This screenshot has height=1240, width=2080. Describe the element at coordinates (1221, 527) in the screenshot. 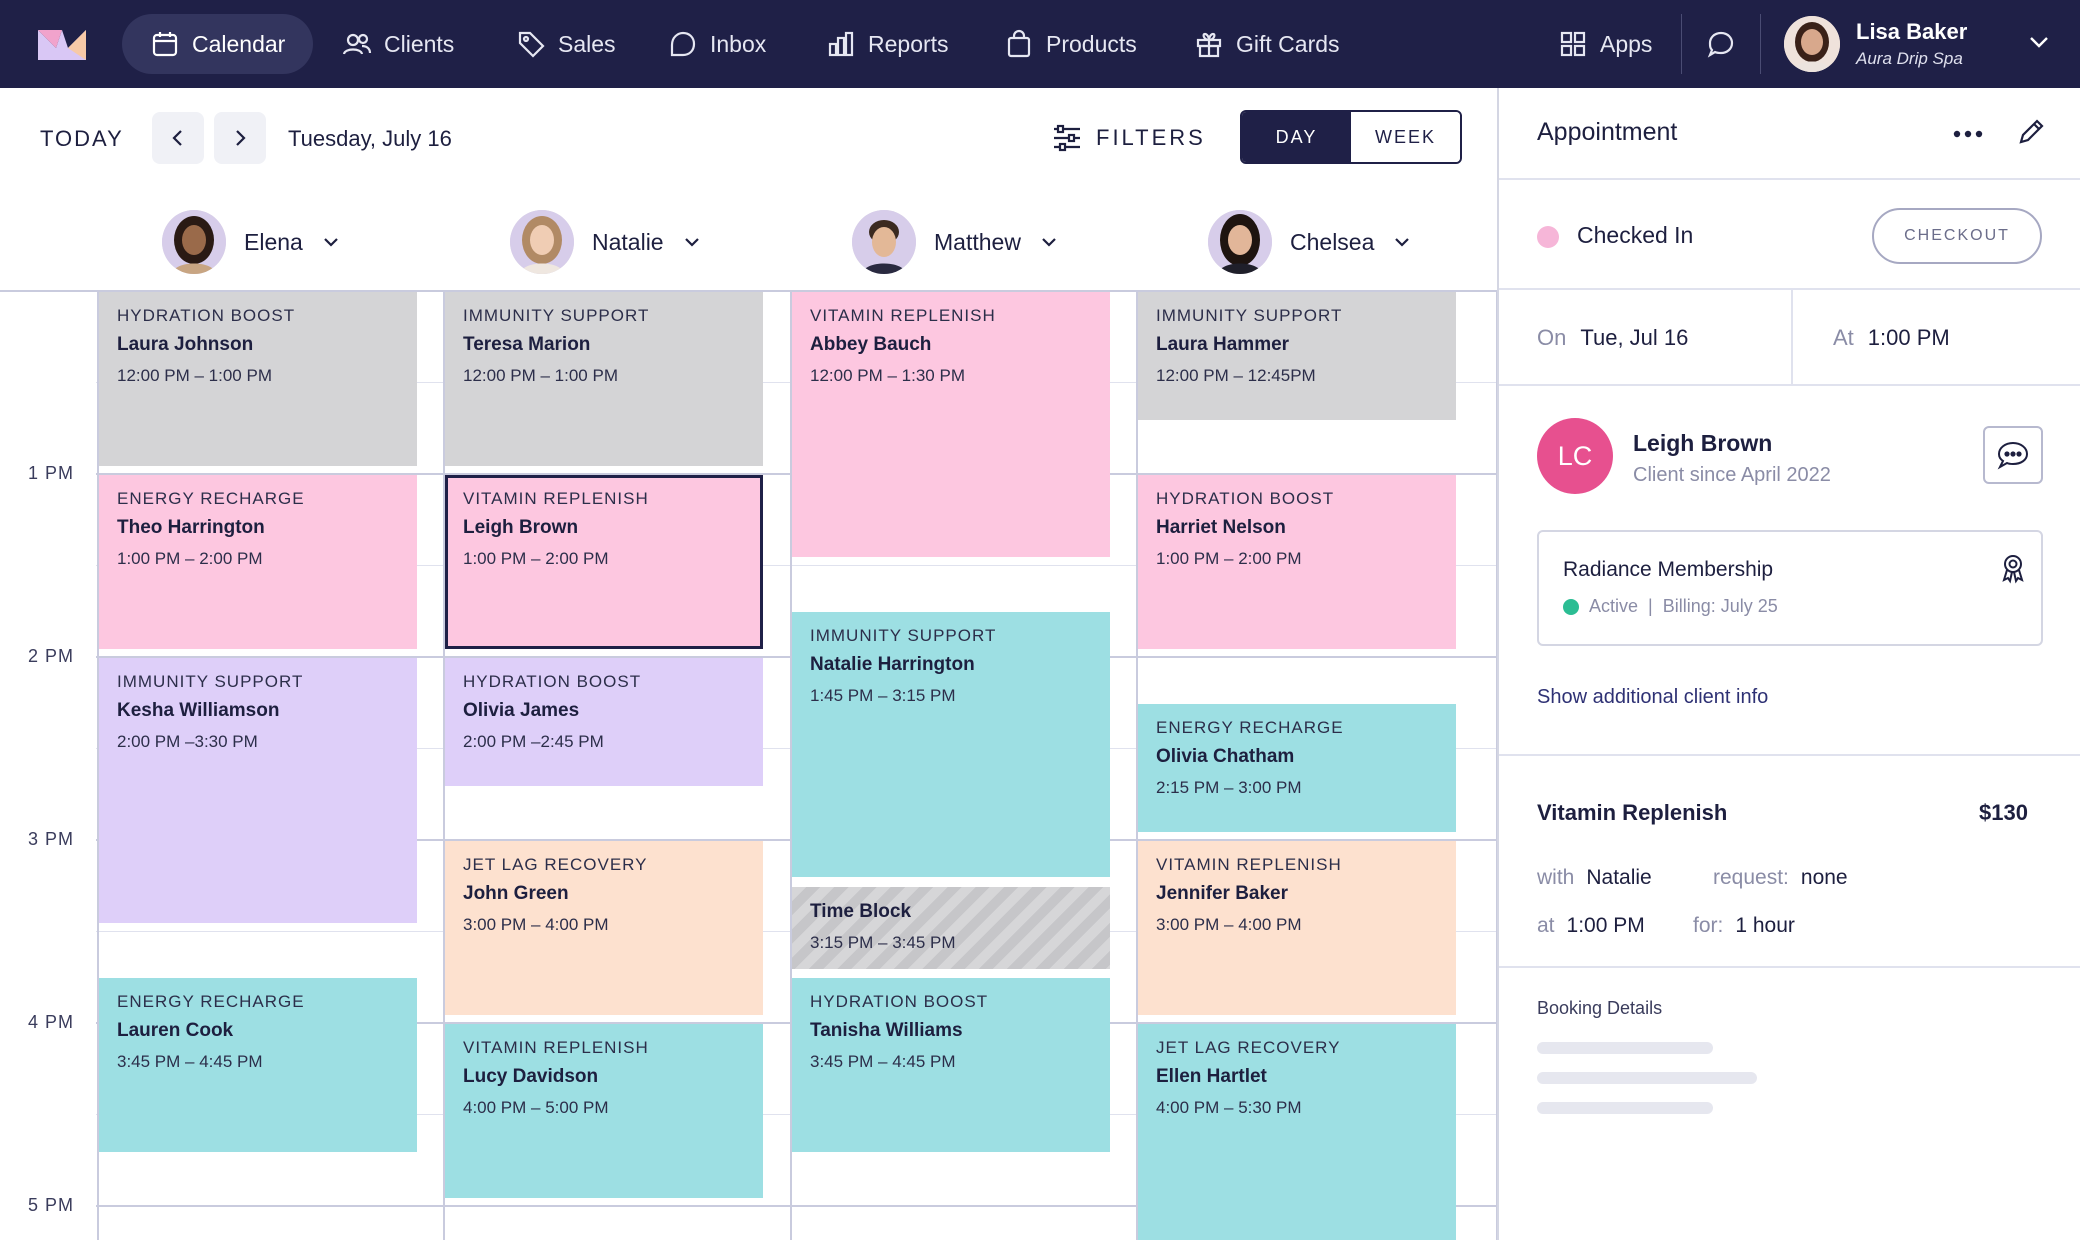

I see `appointment-client: Harriet Nelson` at that location.